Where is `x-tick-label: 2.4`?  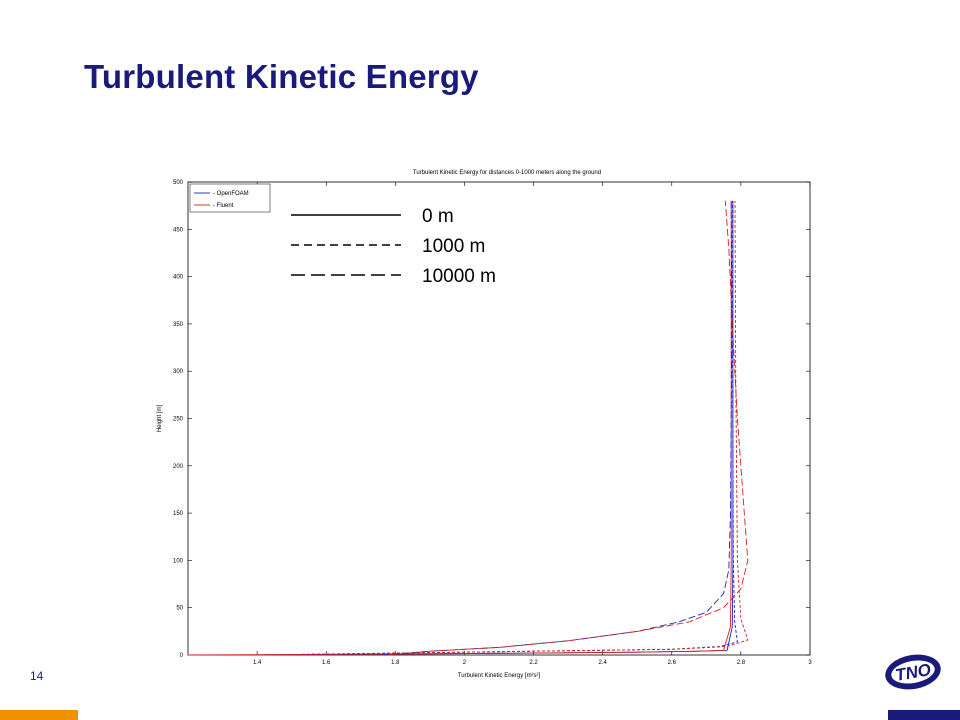 x-tick-label: 2.4 is located at coordinates (602, 663).